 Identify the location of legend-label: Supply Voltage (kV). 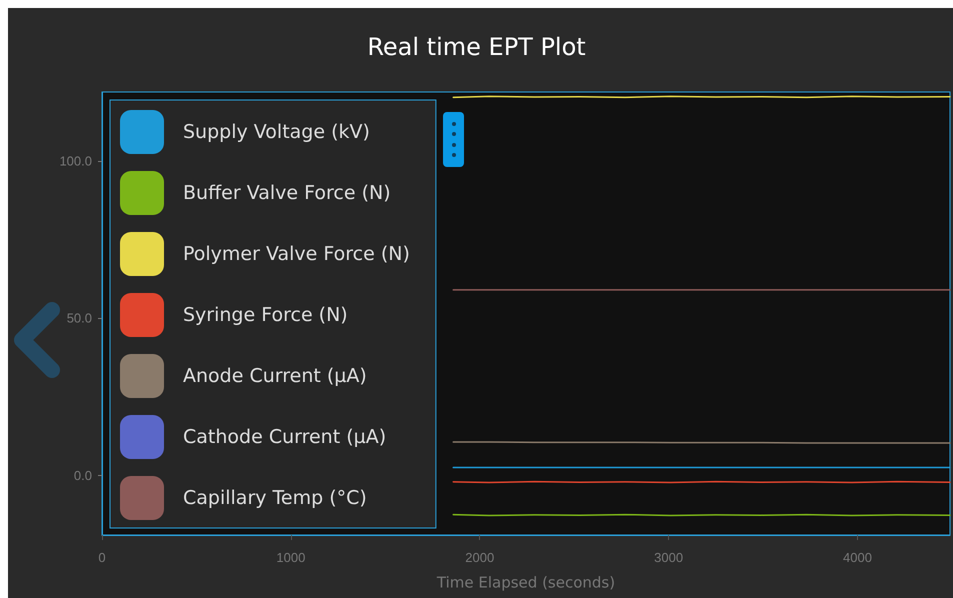
(276, 132).